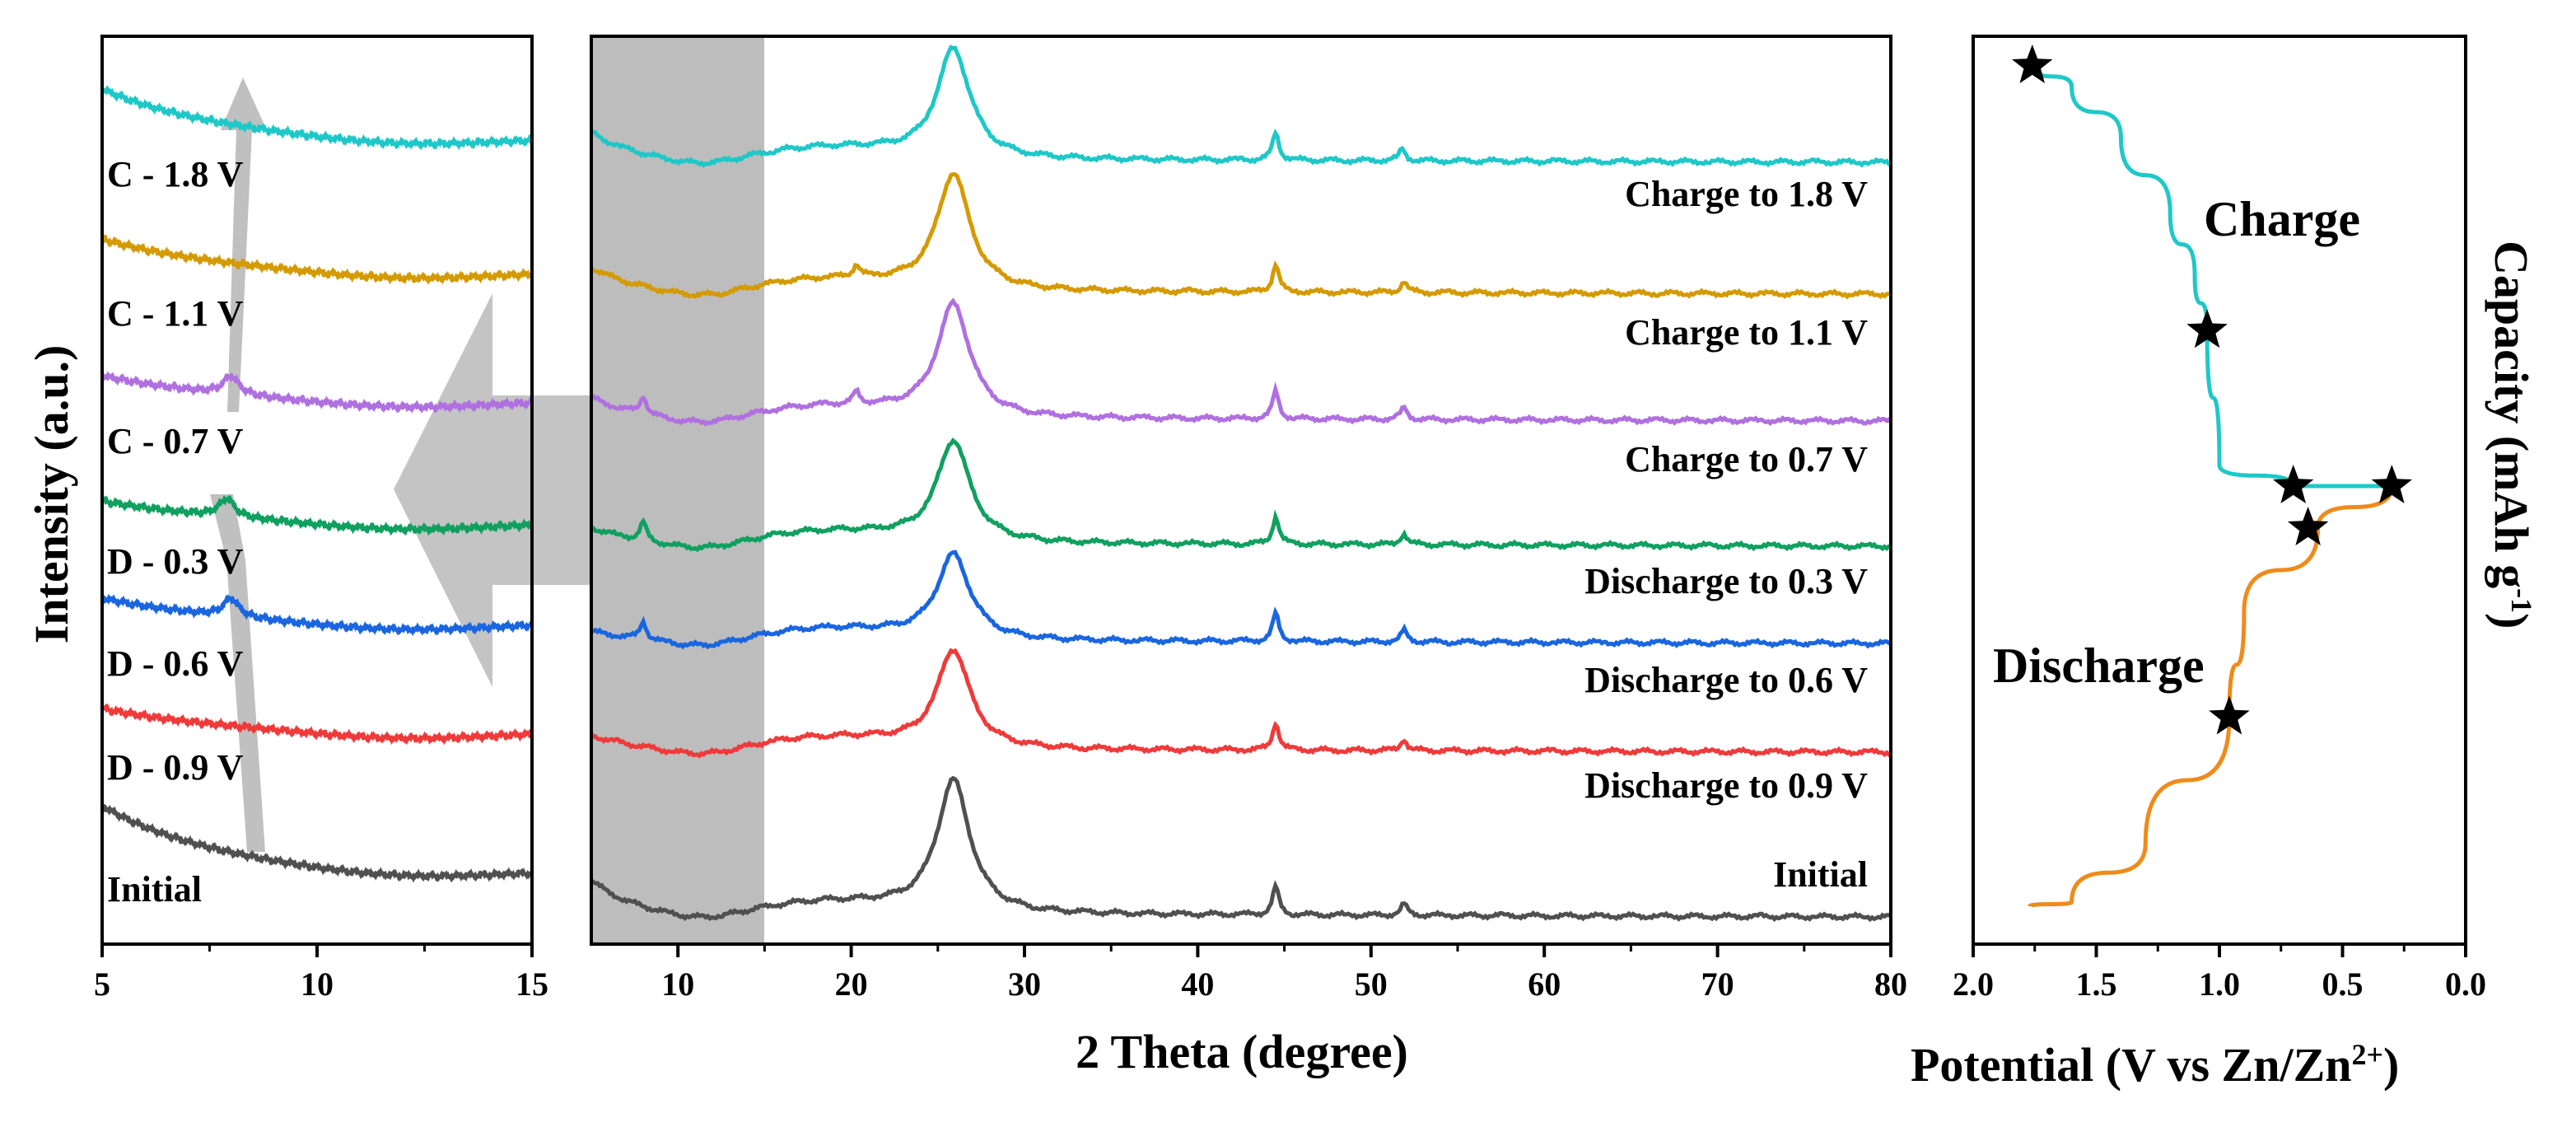  I want to click on right-y-title-close: ), so click(2511, 621).